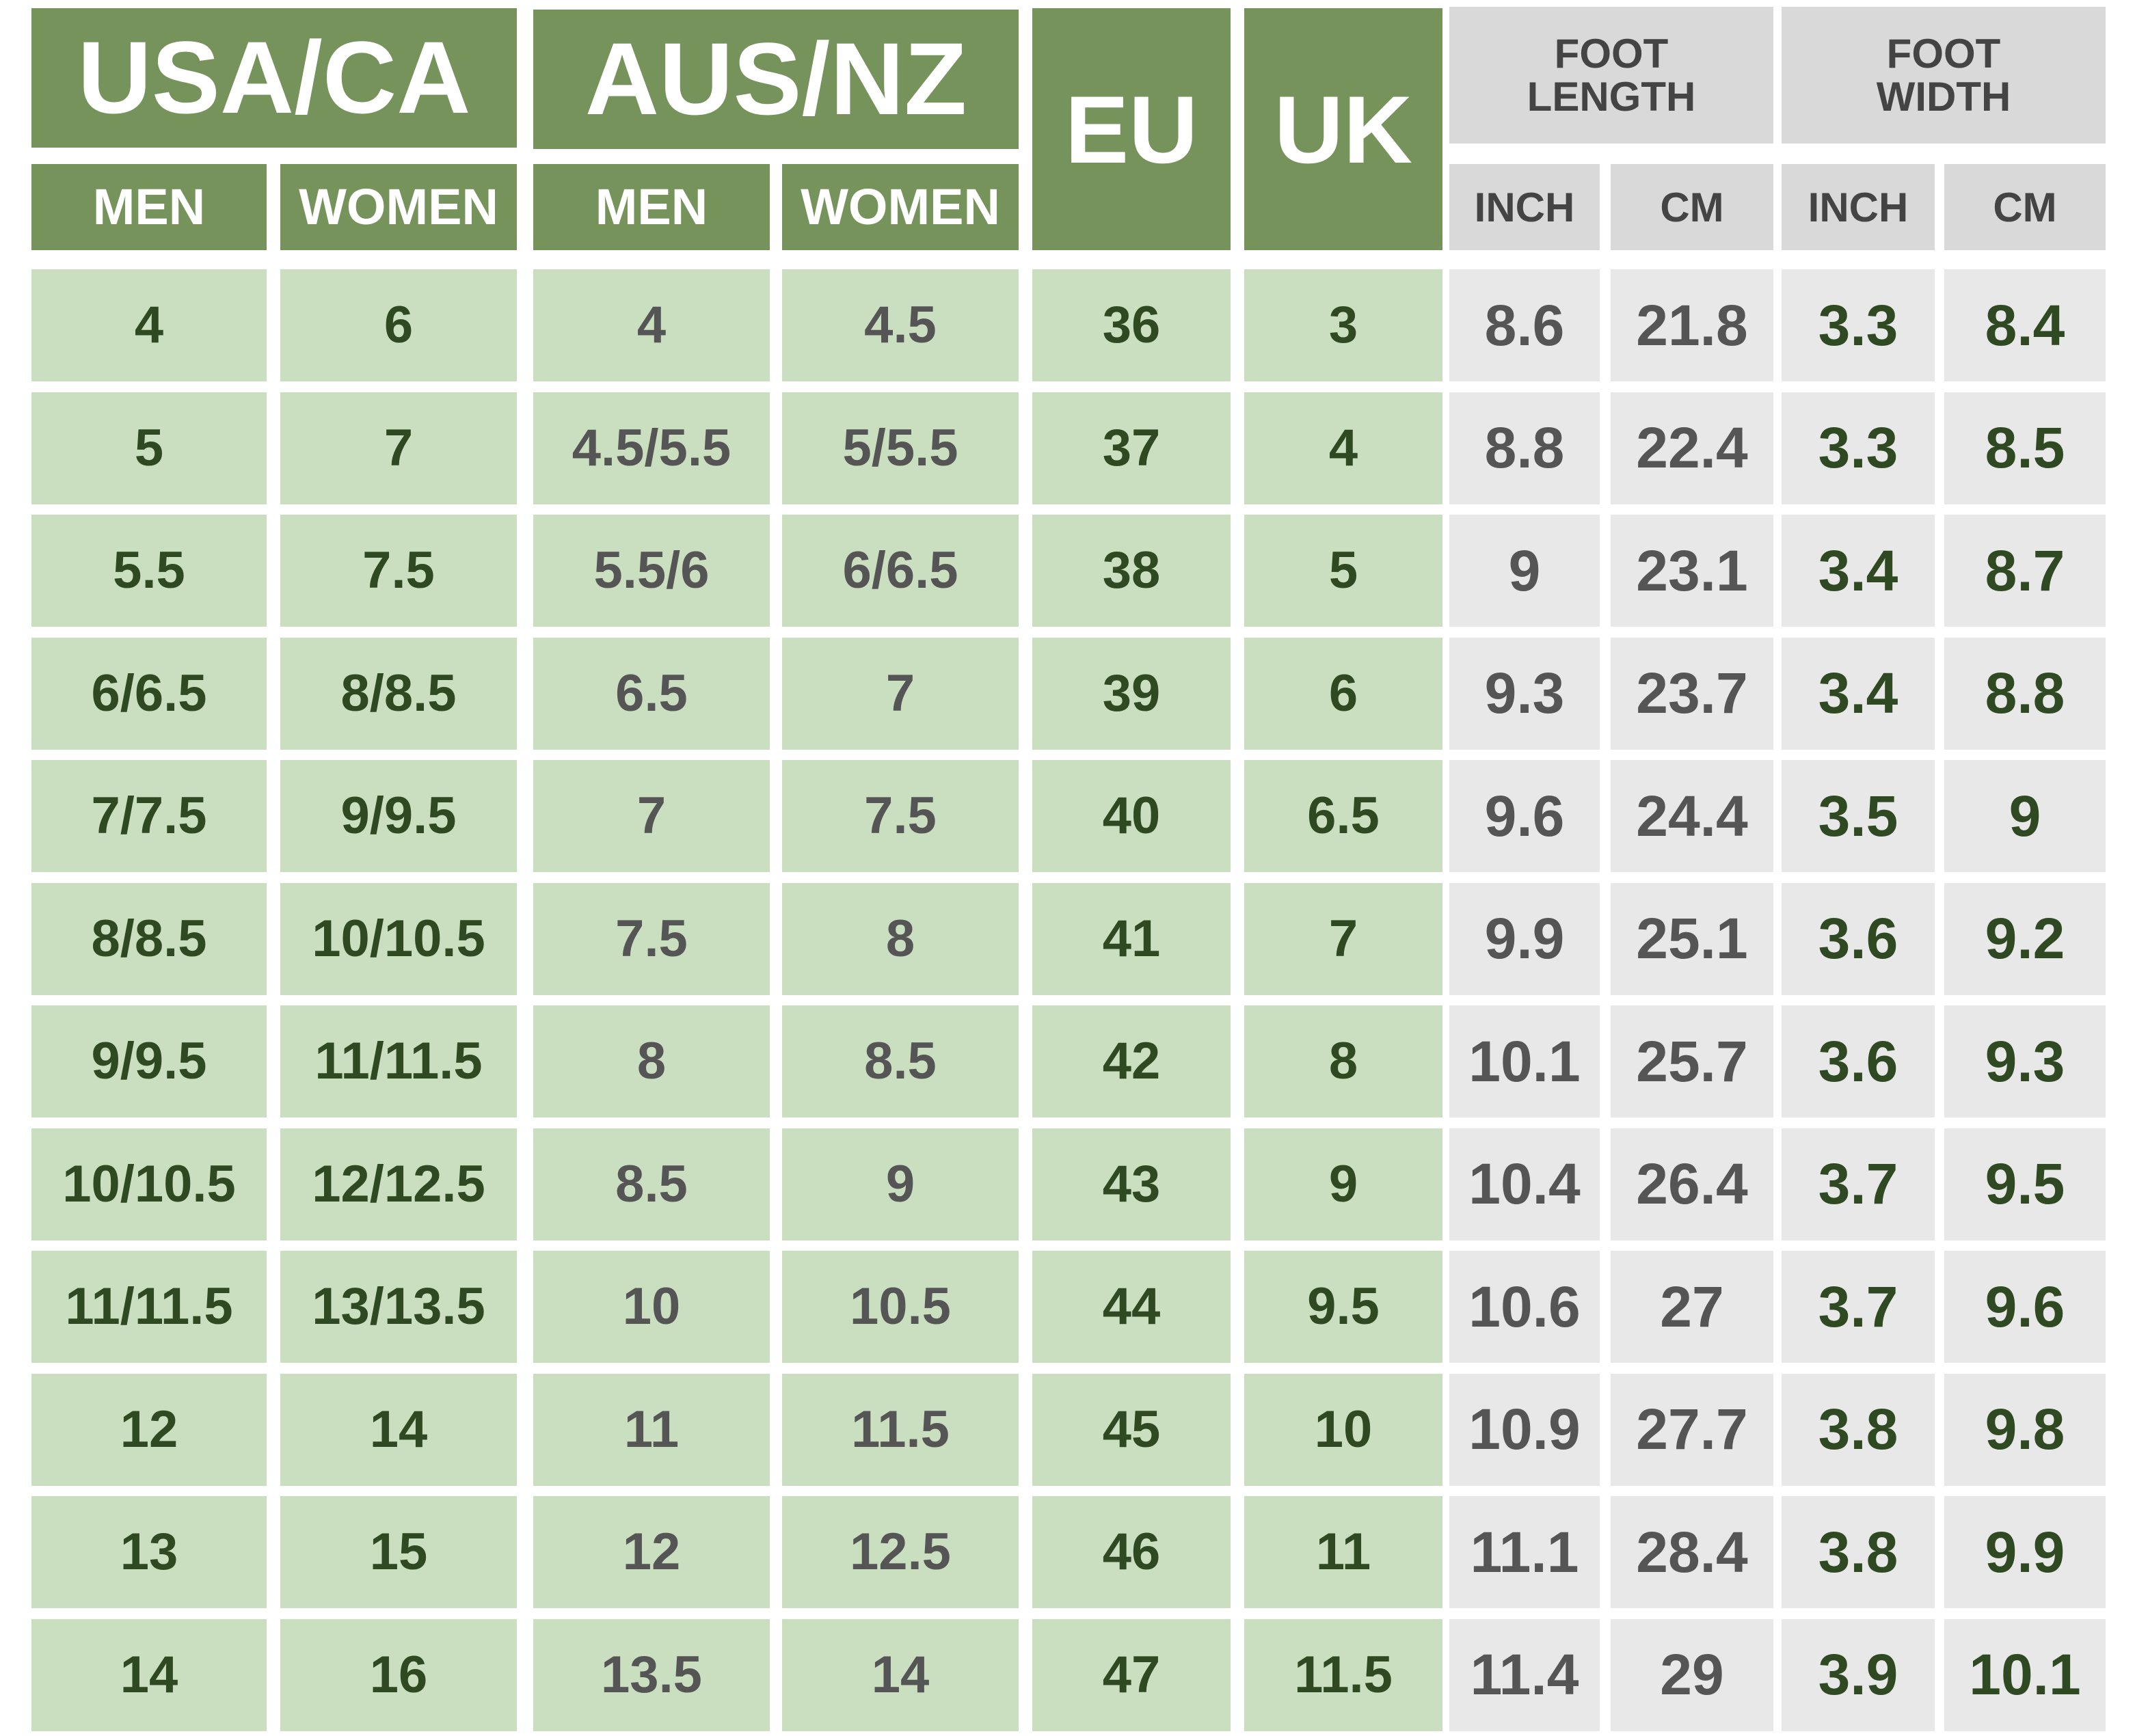 The width and height of the screenshot is (2135, 1736). What do you see at coordinates (900, 1552) in the screenshot?
I see `table-cell: 12.5` at bounding box center [900, 1552].